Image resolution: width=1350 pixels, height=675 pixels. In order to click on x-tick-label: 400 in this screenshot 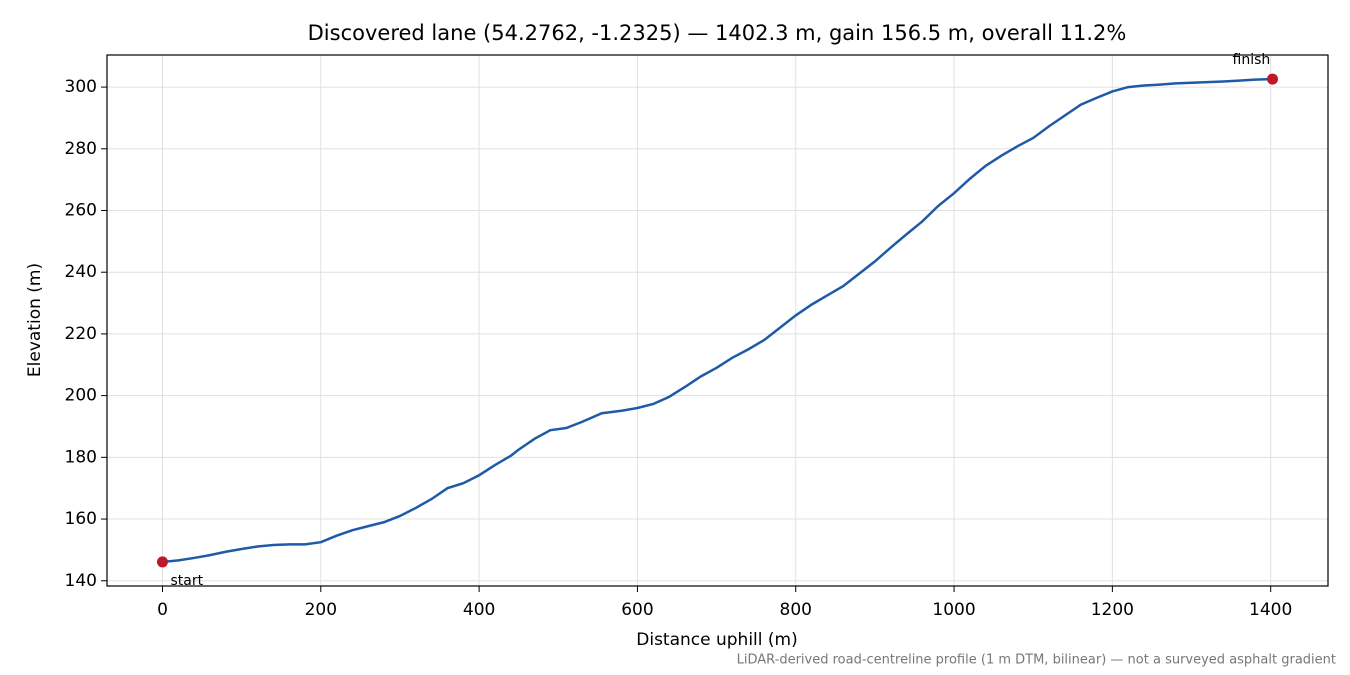, I will do `click(479, 610)`.